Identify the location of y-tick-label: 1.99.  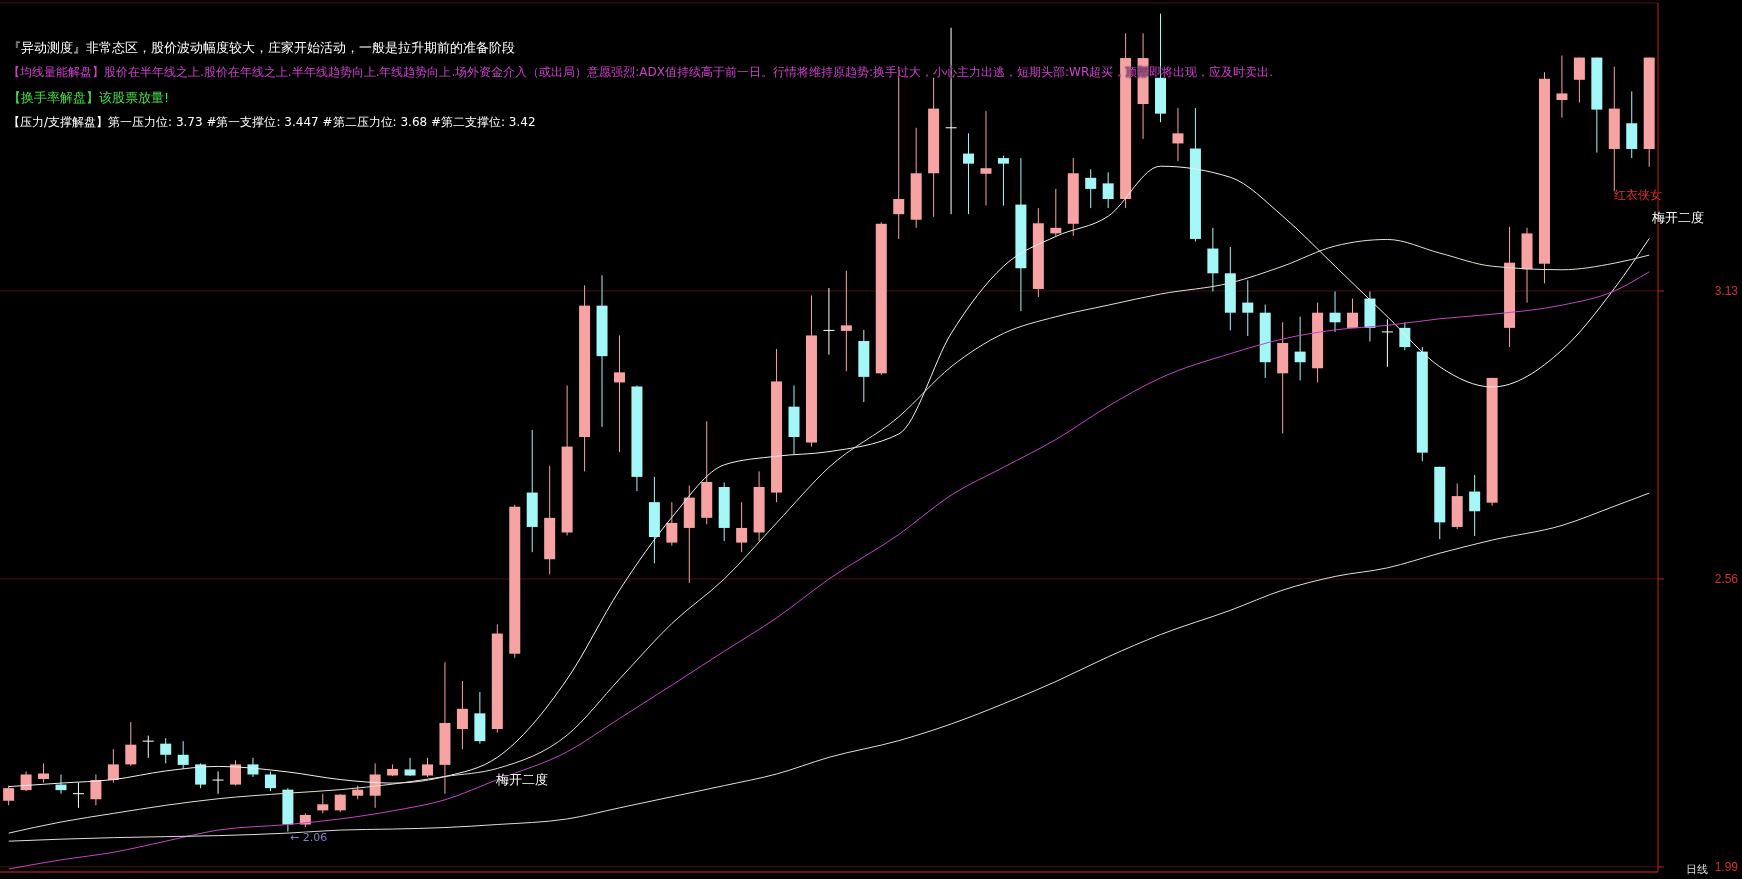
(1726, 866).